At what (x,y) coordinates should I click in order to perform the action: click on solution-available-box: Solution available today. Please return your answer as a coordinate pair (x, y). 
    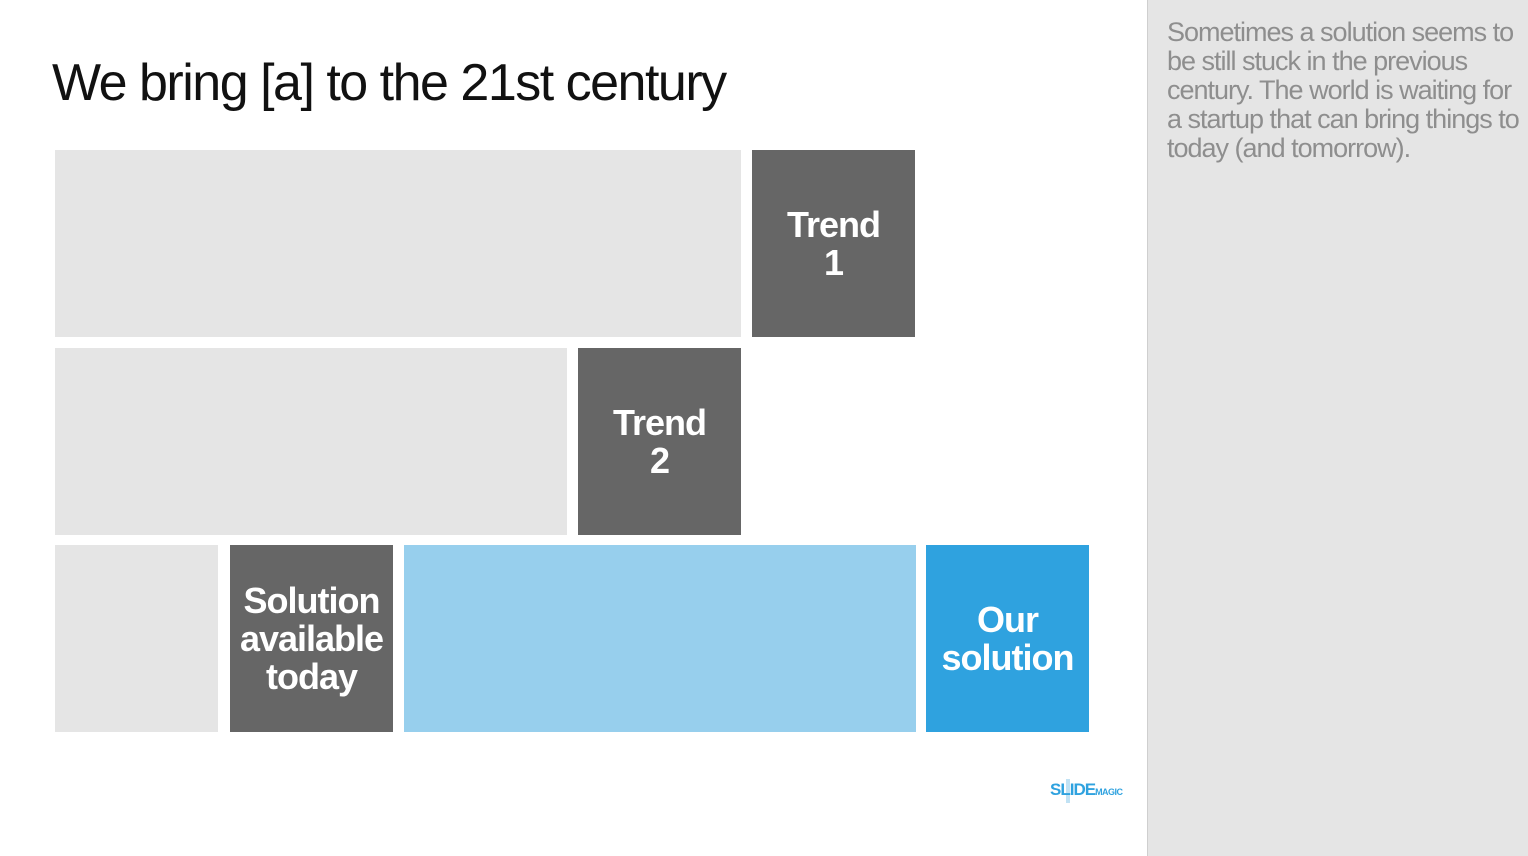
    Looking at the image, I should click on (311, 638).